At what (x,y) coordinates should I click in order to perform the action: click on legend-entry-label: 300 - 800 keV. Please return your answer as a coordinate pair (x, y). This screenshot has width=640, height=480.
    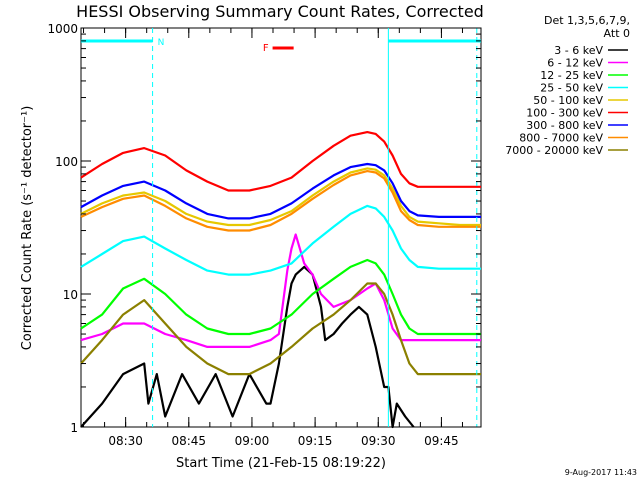
    Looking at the image, I should click on (564, 125).